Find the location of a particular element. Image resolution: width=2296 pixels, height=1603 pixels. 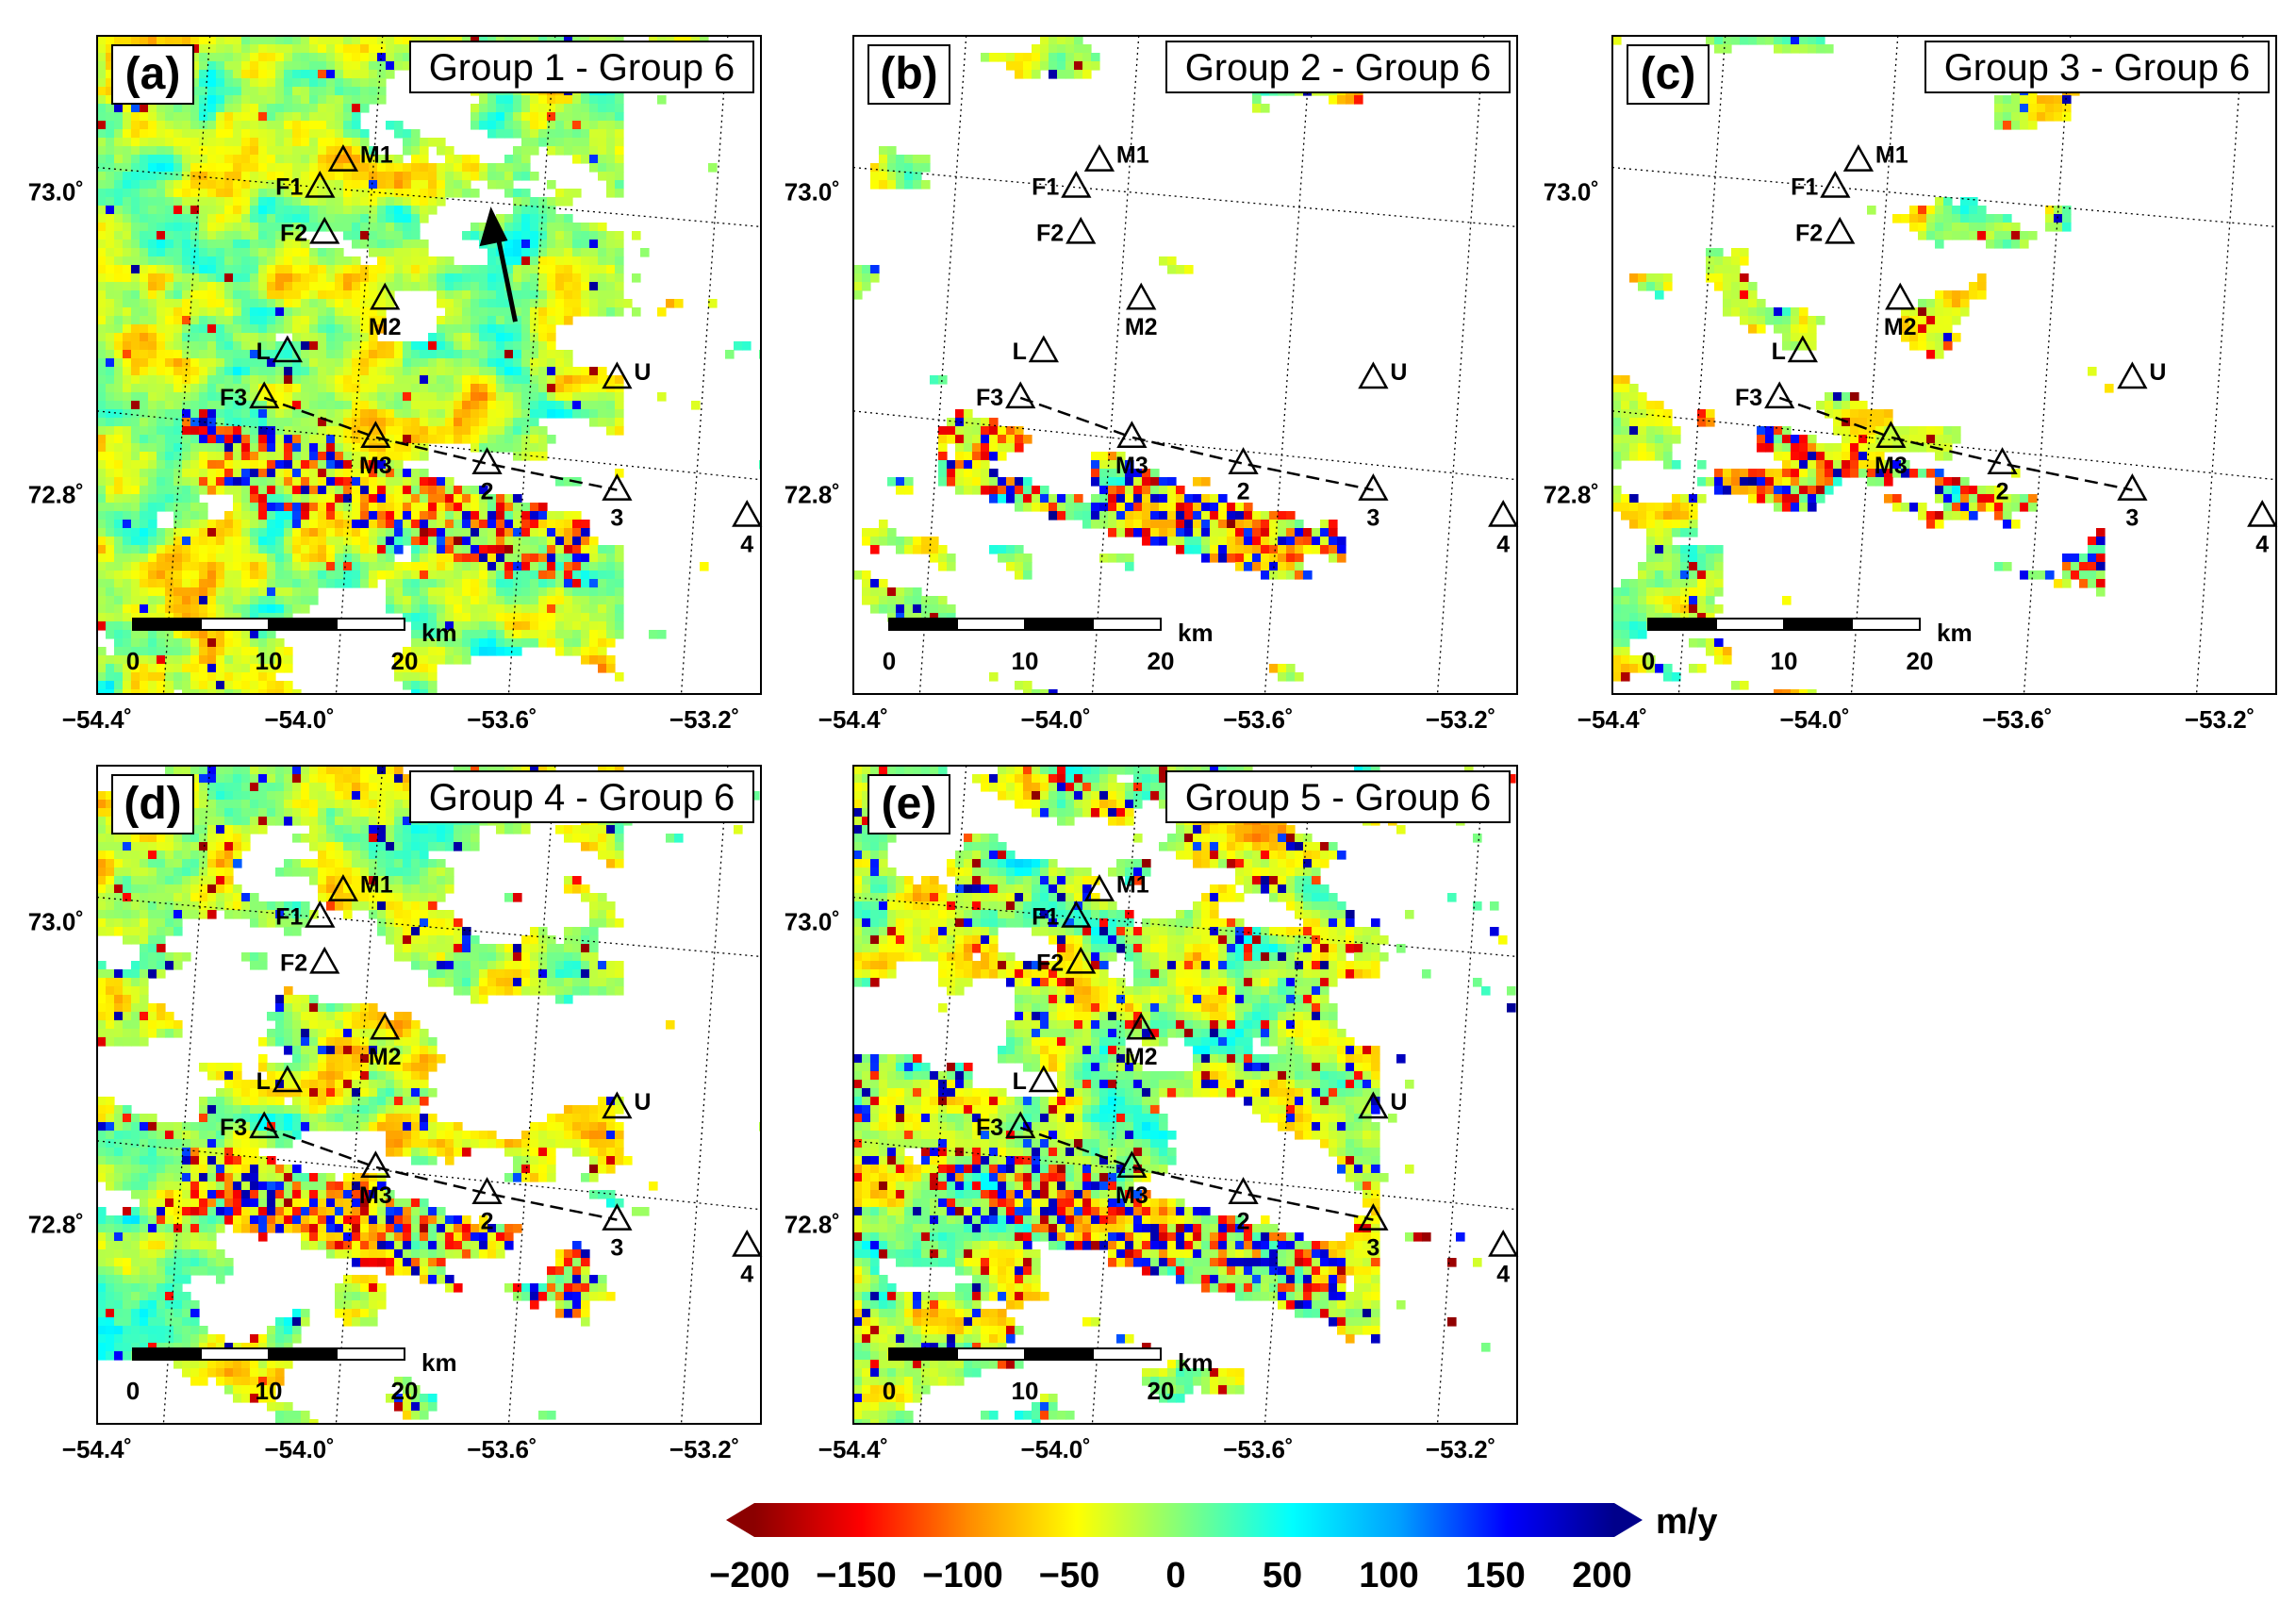

lon-tick-label: −53.2˚ is located at coordinates (1460, 1449).